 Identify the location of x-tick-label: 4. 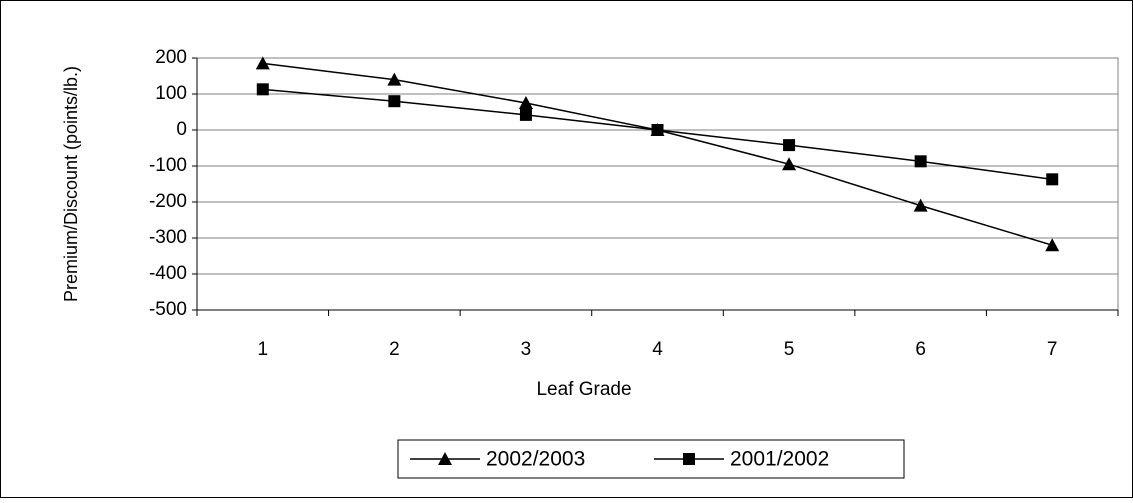
(657, 349).